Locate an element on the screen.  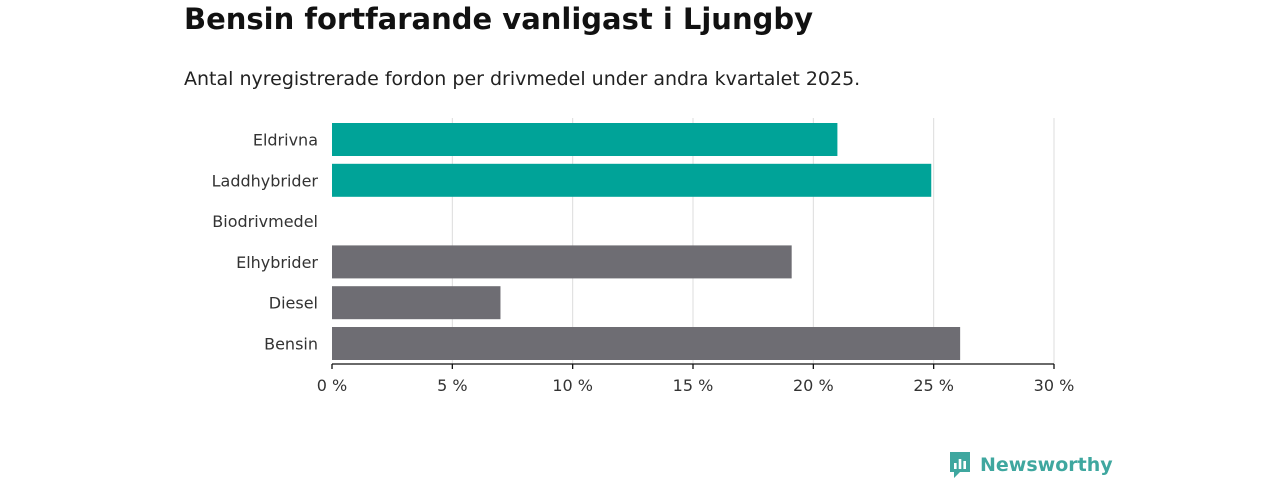
bar-laddhybrider is located at coordinates (632, 180).